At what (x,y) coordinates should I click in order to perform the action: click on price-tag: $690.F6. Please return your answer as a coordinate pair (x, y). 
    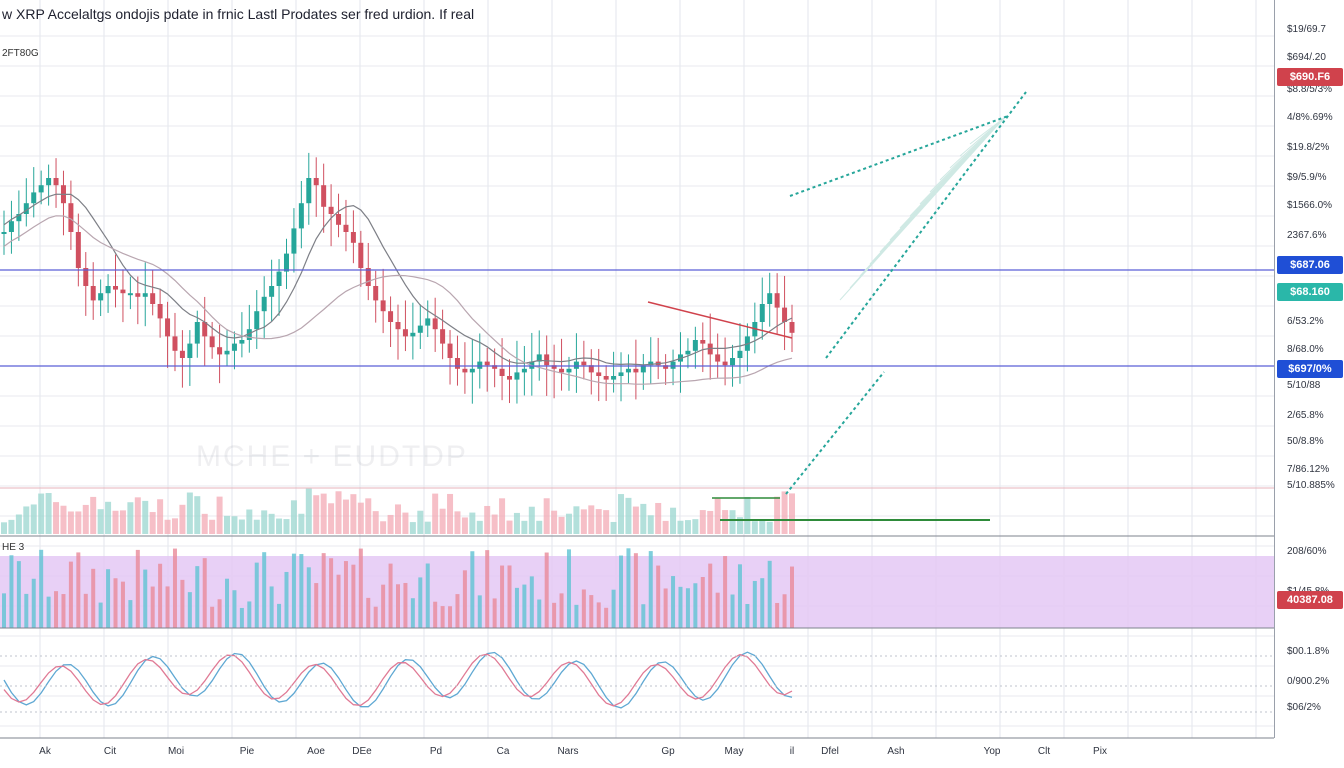
    Looking at the image, I should click on (1310, 77).